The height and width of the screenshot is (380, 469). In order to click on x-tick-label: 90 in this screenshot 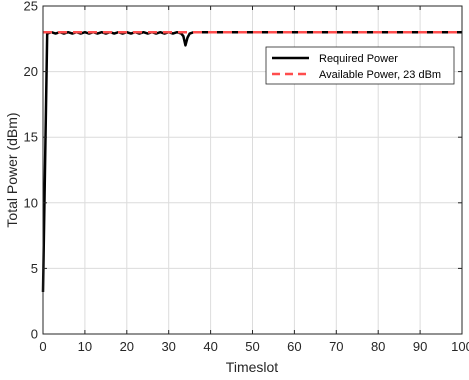, I will do `click(420, 346)`.